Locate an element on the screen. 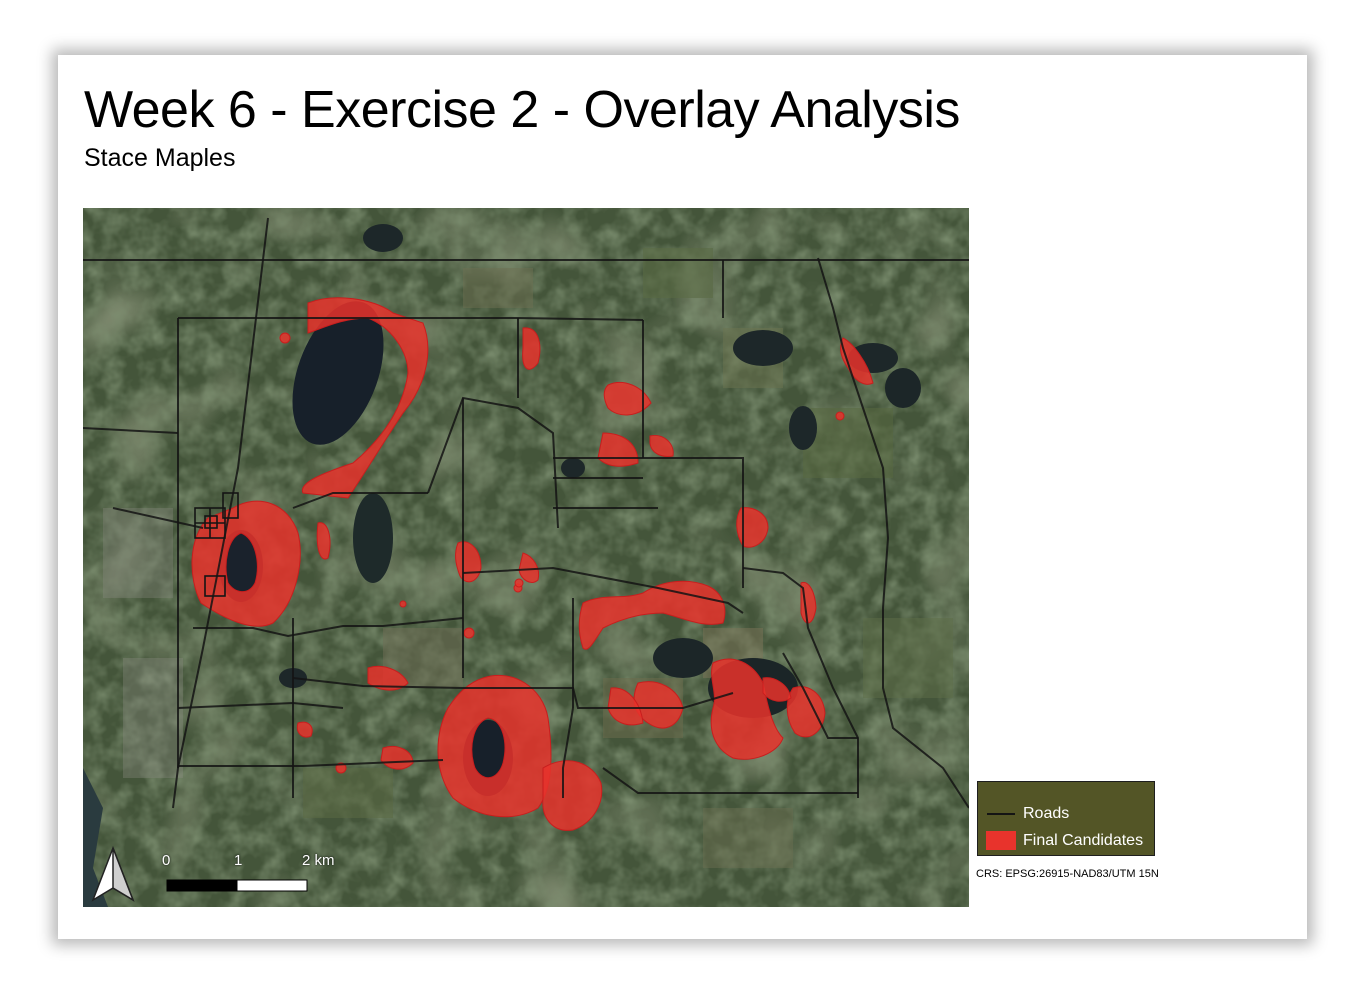  scale-label-1: 1 is located at coordinates (238, 860).